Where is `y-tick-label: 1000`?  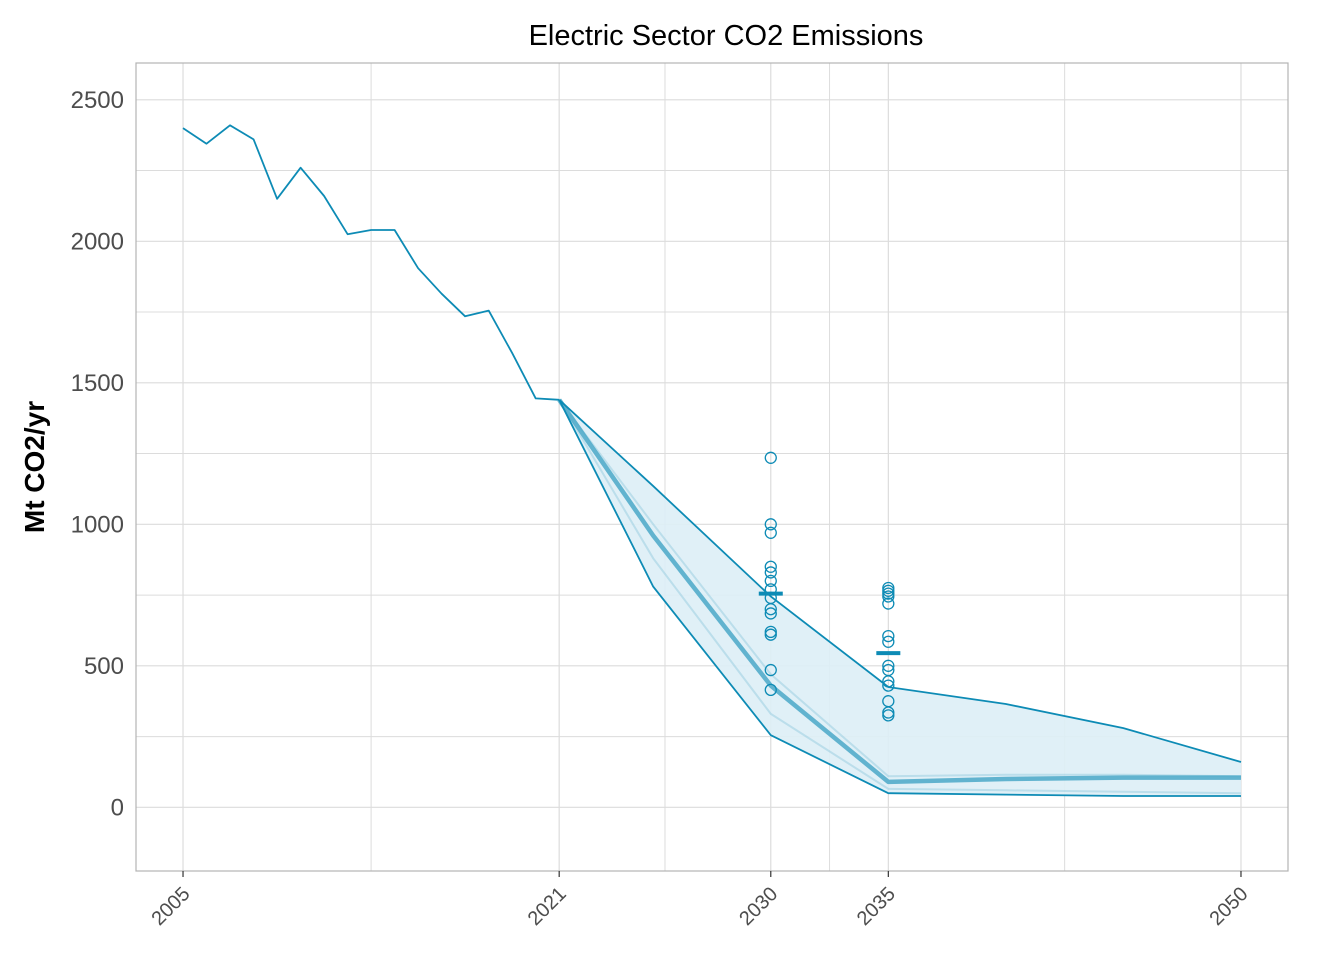
y-tick-label: 1000 is located at coordinates (97, 524).